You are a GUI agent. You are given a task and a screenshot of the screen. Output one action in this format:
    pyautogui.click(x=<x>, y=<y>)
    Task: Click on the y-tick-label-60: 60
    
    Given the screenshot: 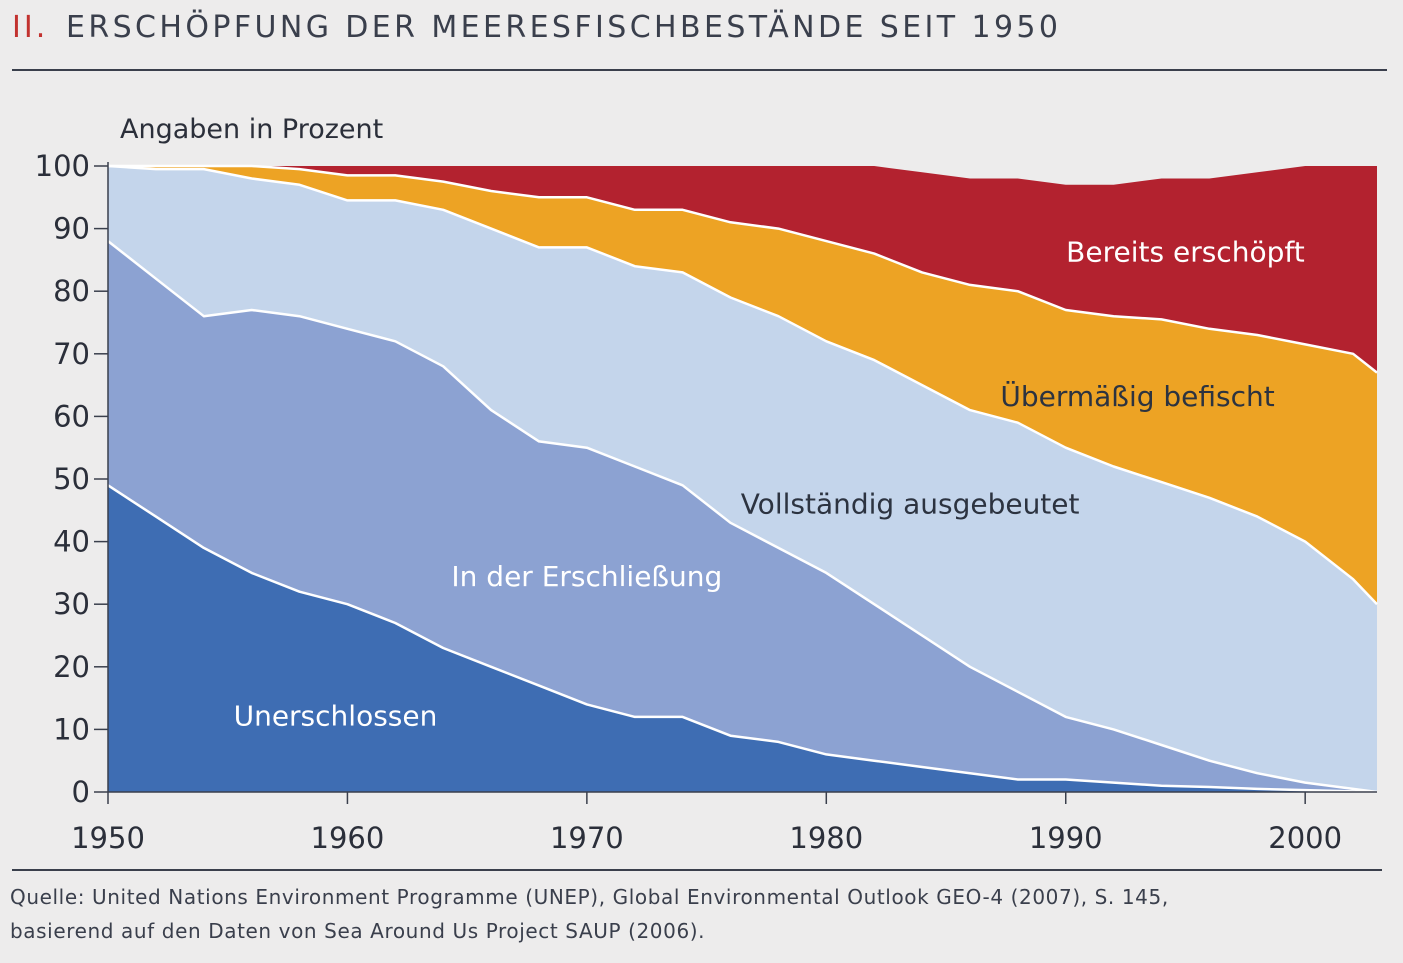 What is the action you would take?
    pyautogui.click(x=71, y=416)
    